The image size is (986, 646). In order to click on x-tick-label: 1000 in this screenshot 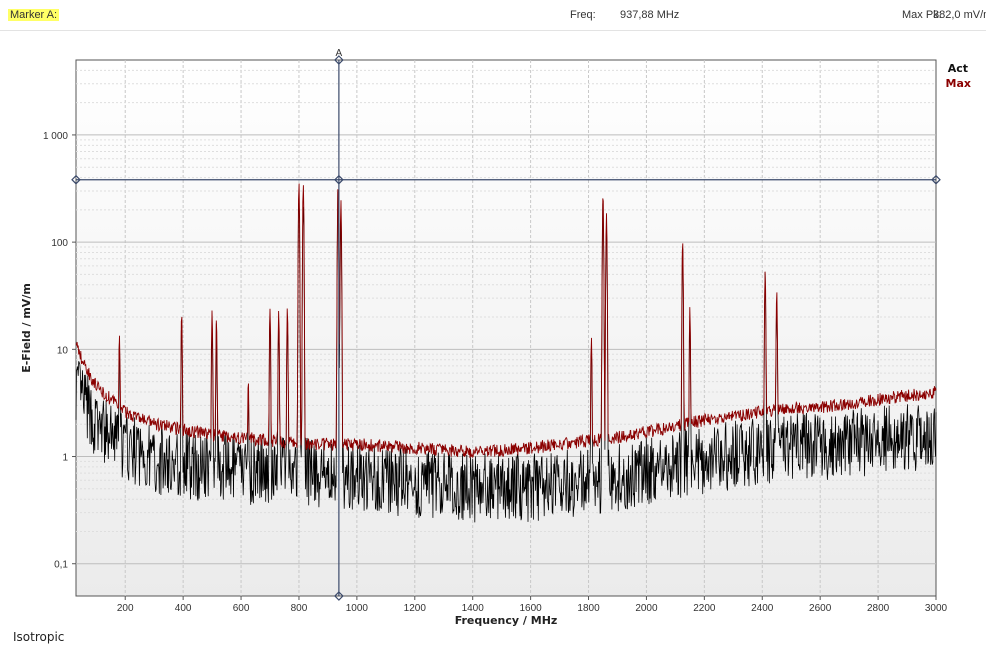, I will do `click(357, 608)`.